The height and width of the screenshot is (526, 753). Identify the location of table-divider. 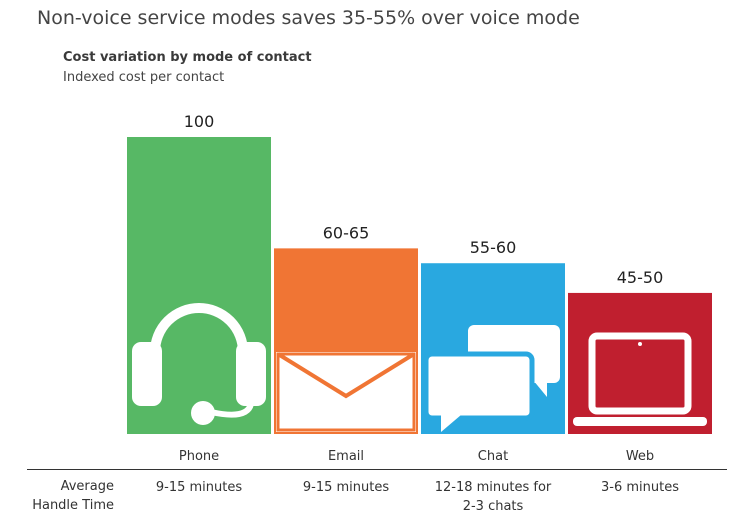
(377, 469).